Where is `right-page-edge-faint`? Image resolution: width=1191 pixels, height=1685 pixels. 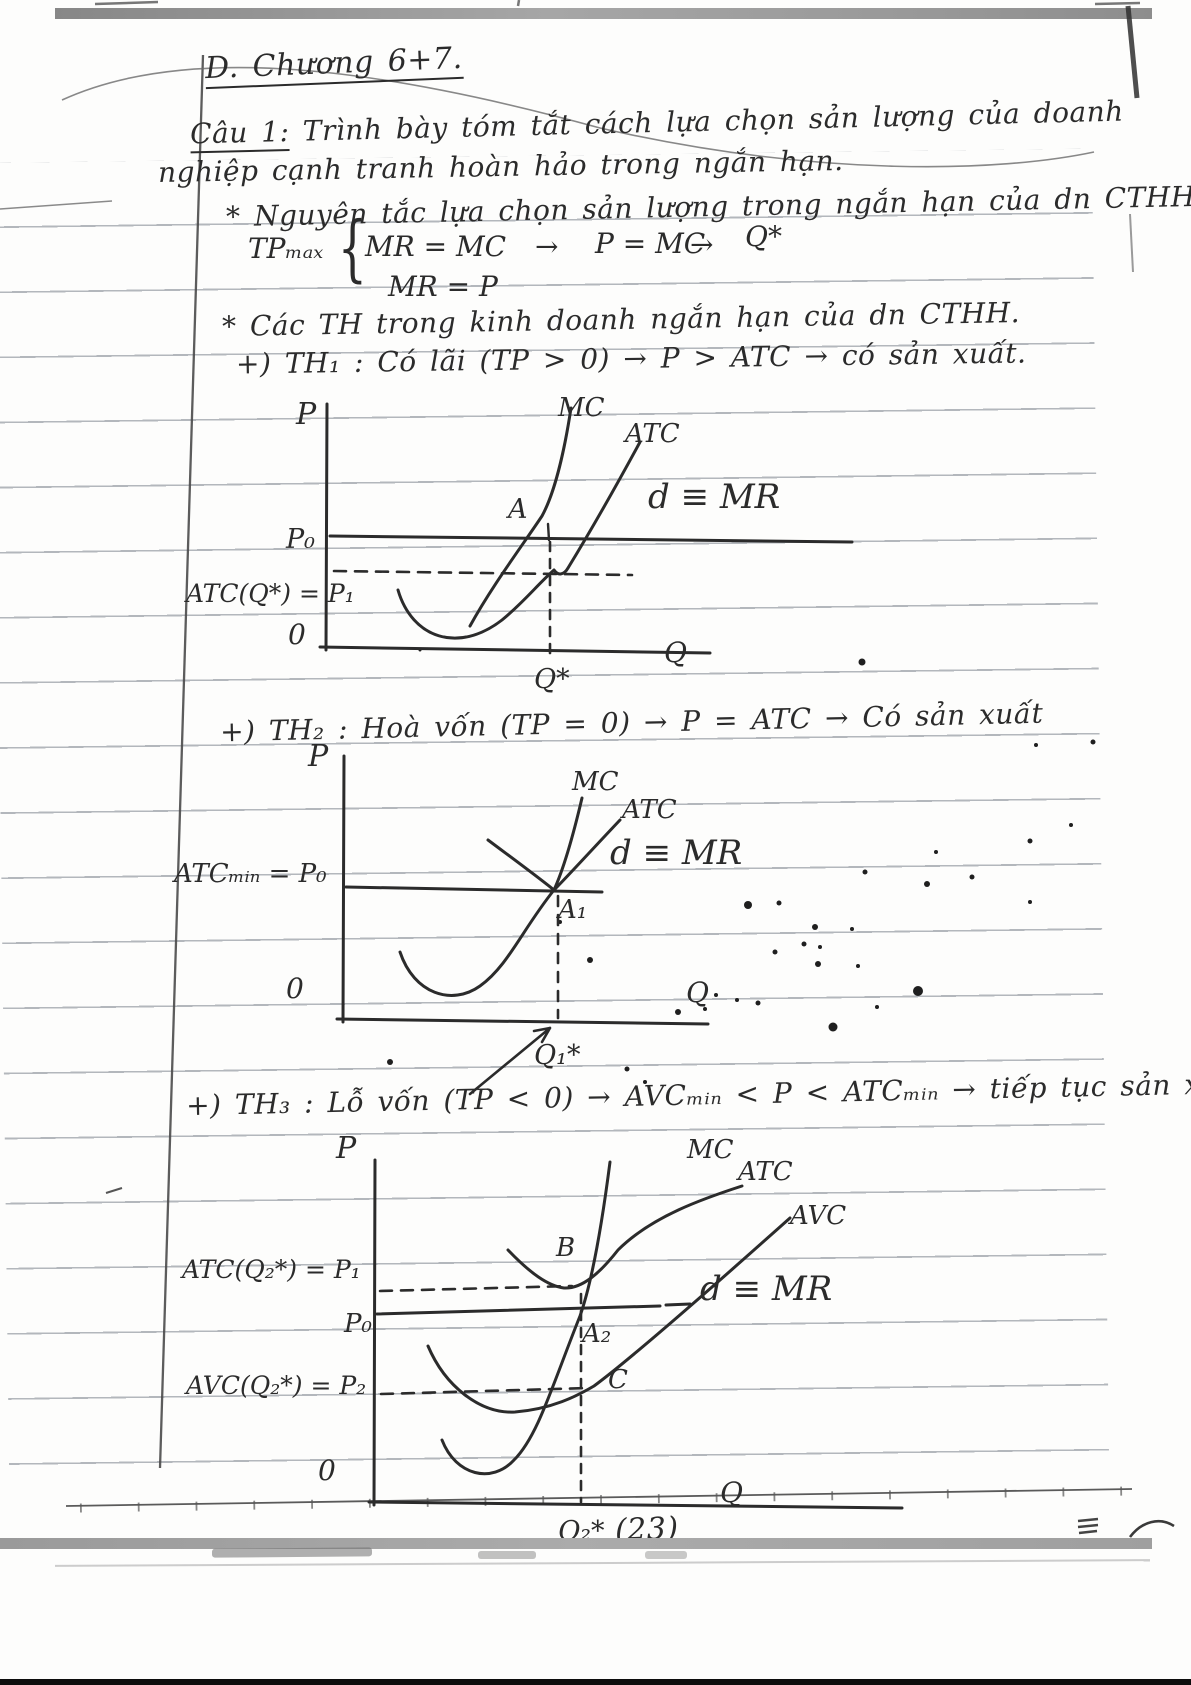
right-page-edge-faint is located at coordinates (1131, 243).